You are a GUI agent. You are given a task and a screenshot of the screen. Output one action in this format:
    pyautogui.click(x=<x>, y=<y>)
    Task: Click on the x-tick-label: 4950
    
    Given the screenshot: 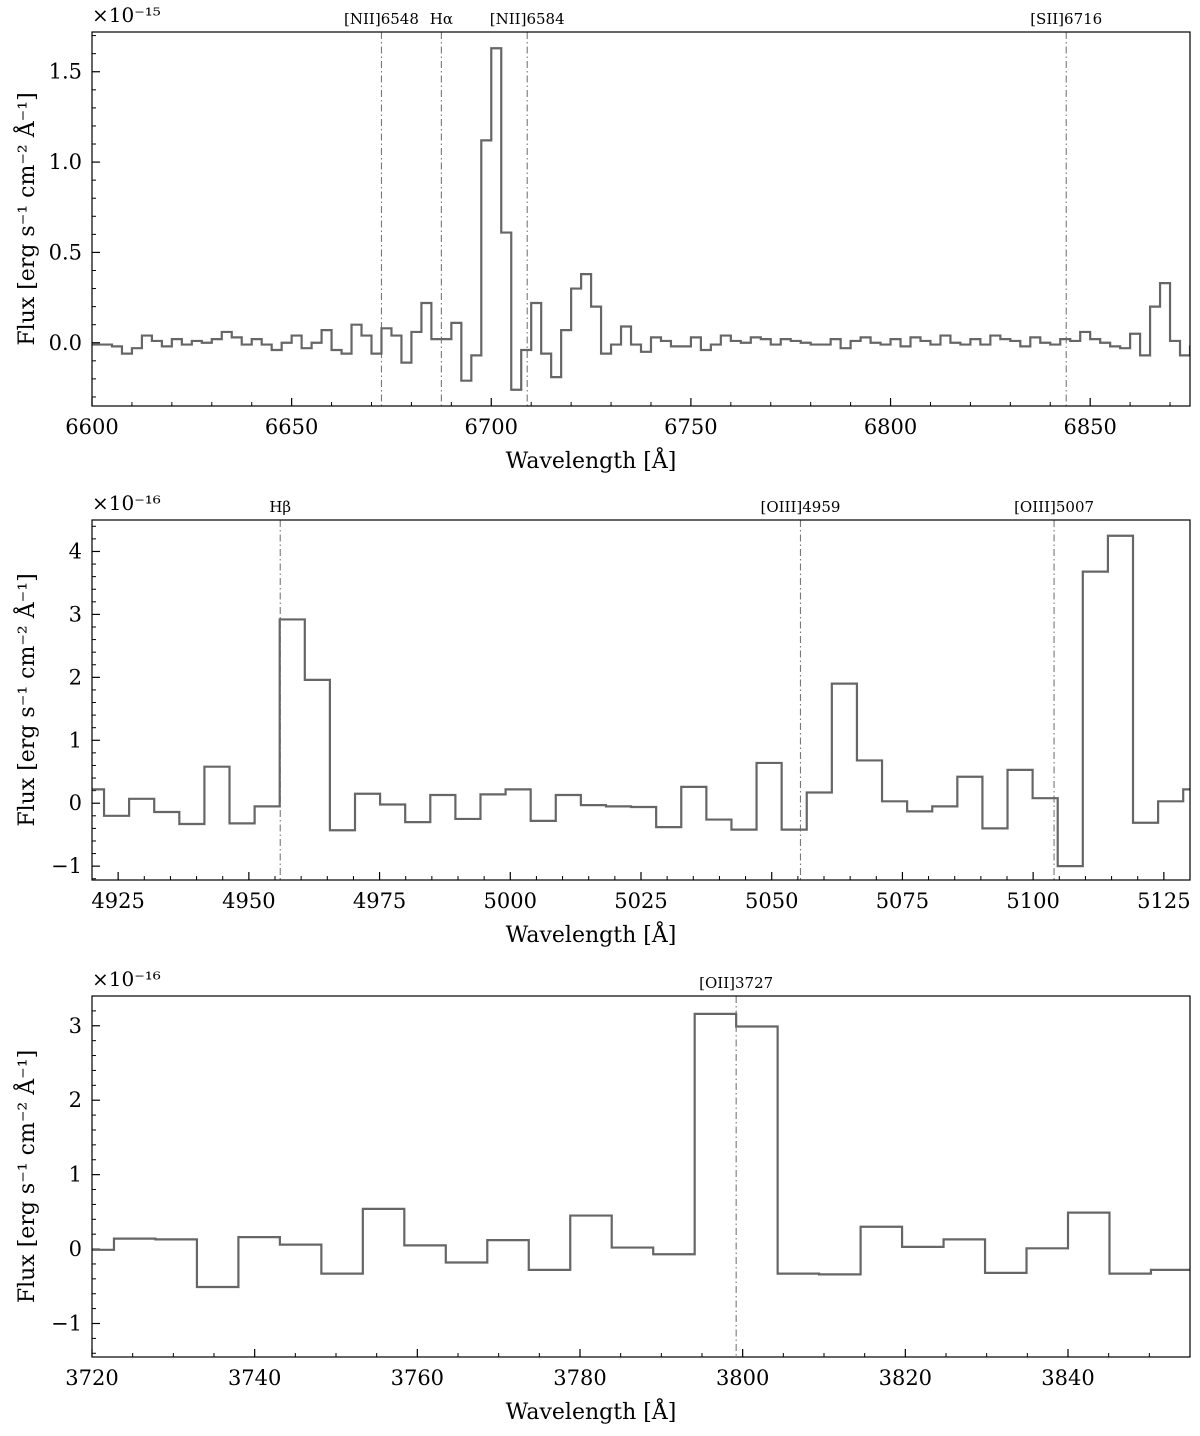 What is the action you would take?
    pyautogui.click(x=248, y=901)
    